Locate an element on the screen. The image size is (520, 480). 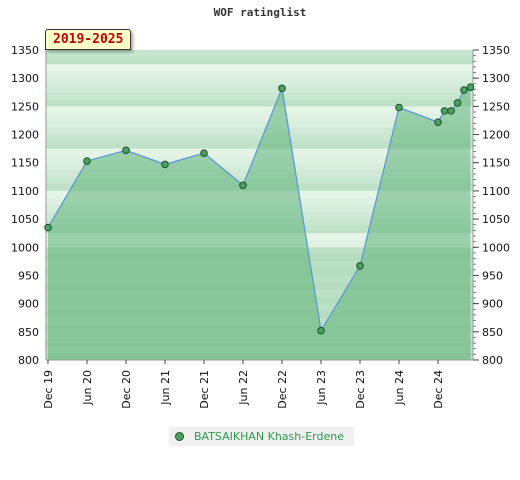
period-badge: 2019-2025 is located at coordinates (88, 39).